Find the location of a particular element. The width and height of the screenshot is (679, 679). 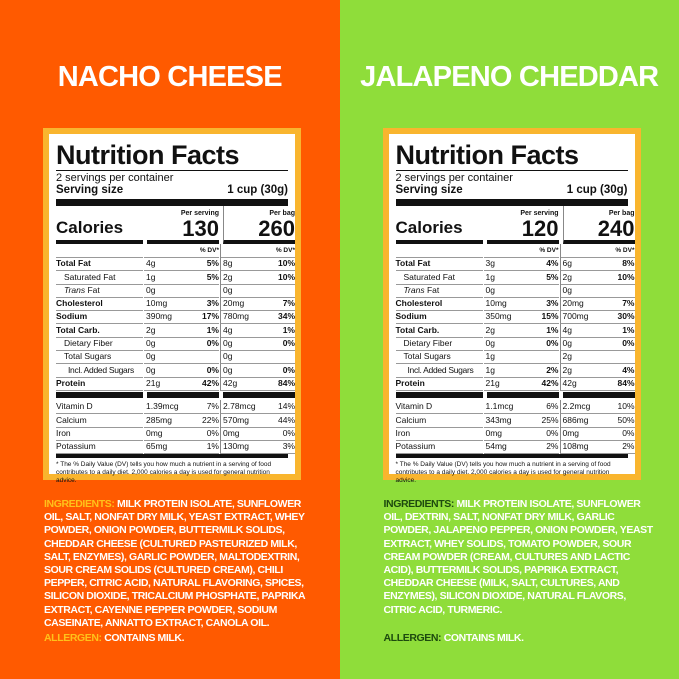

allergen-label: ALLERGEN: is located at coordinates (412, 638).